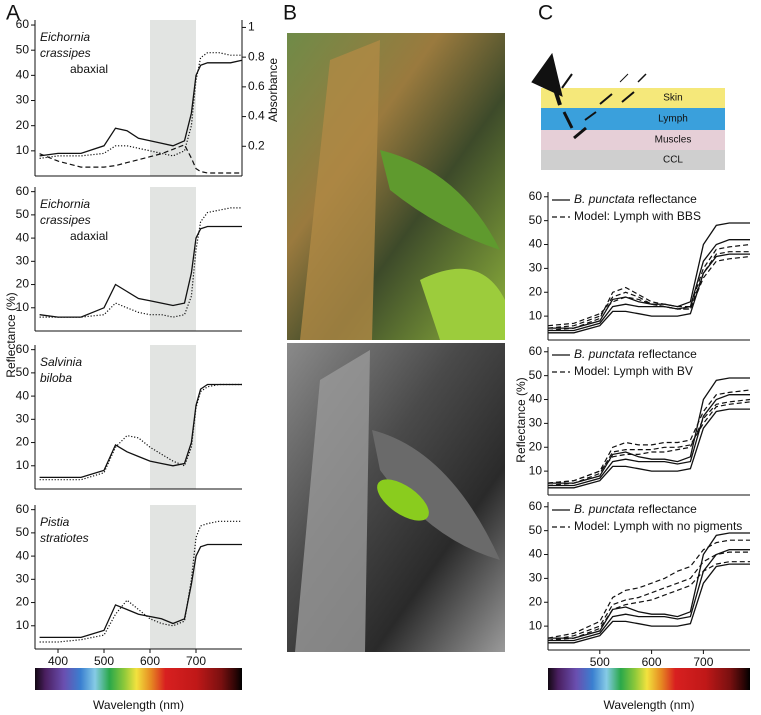 This screenshot has height=715, width=761. I want to click on layer-label: CCL, so click(673, 160).